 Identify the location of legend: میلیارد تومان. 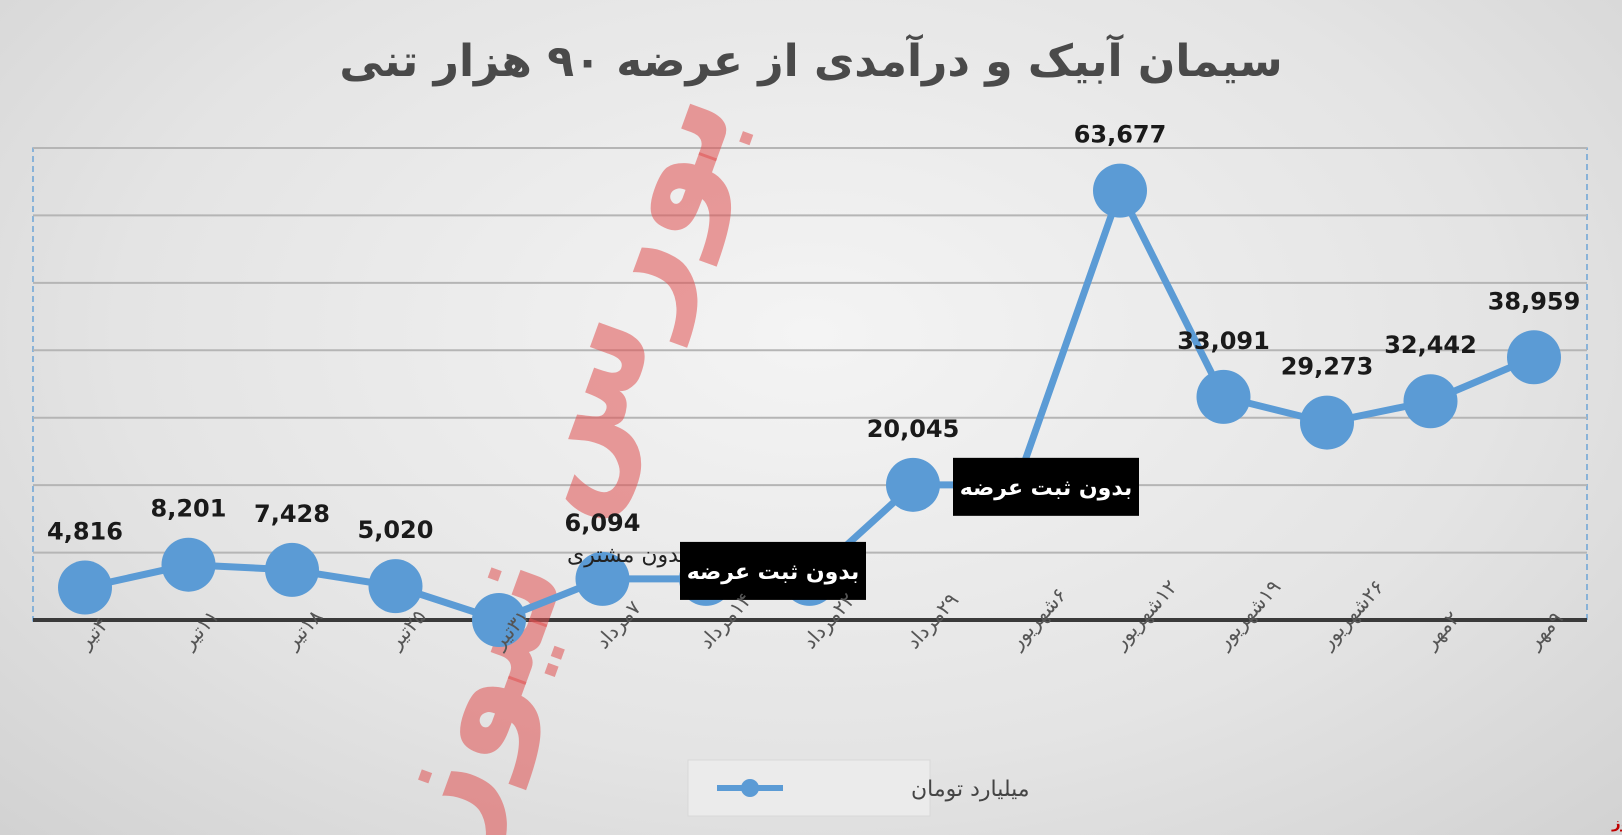
(858, 788).